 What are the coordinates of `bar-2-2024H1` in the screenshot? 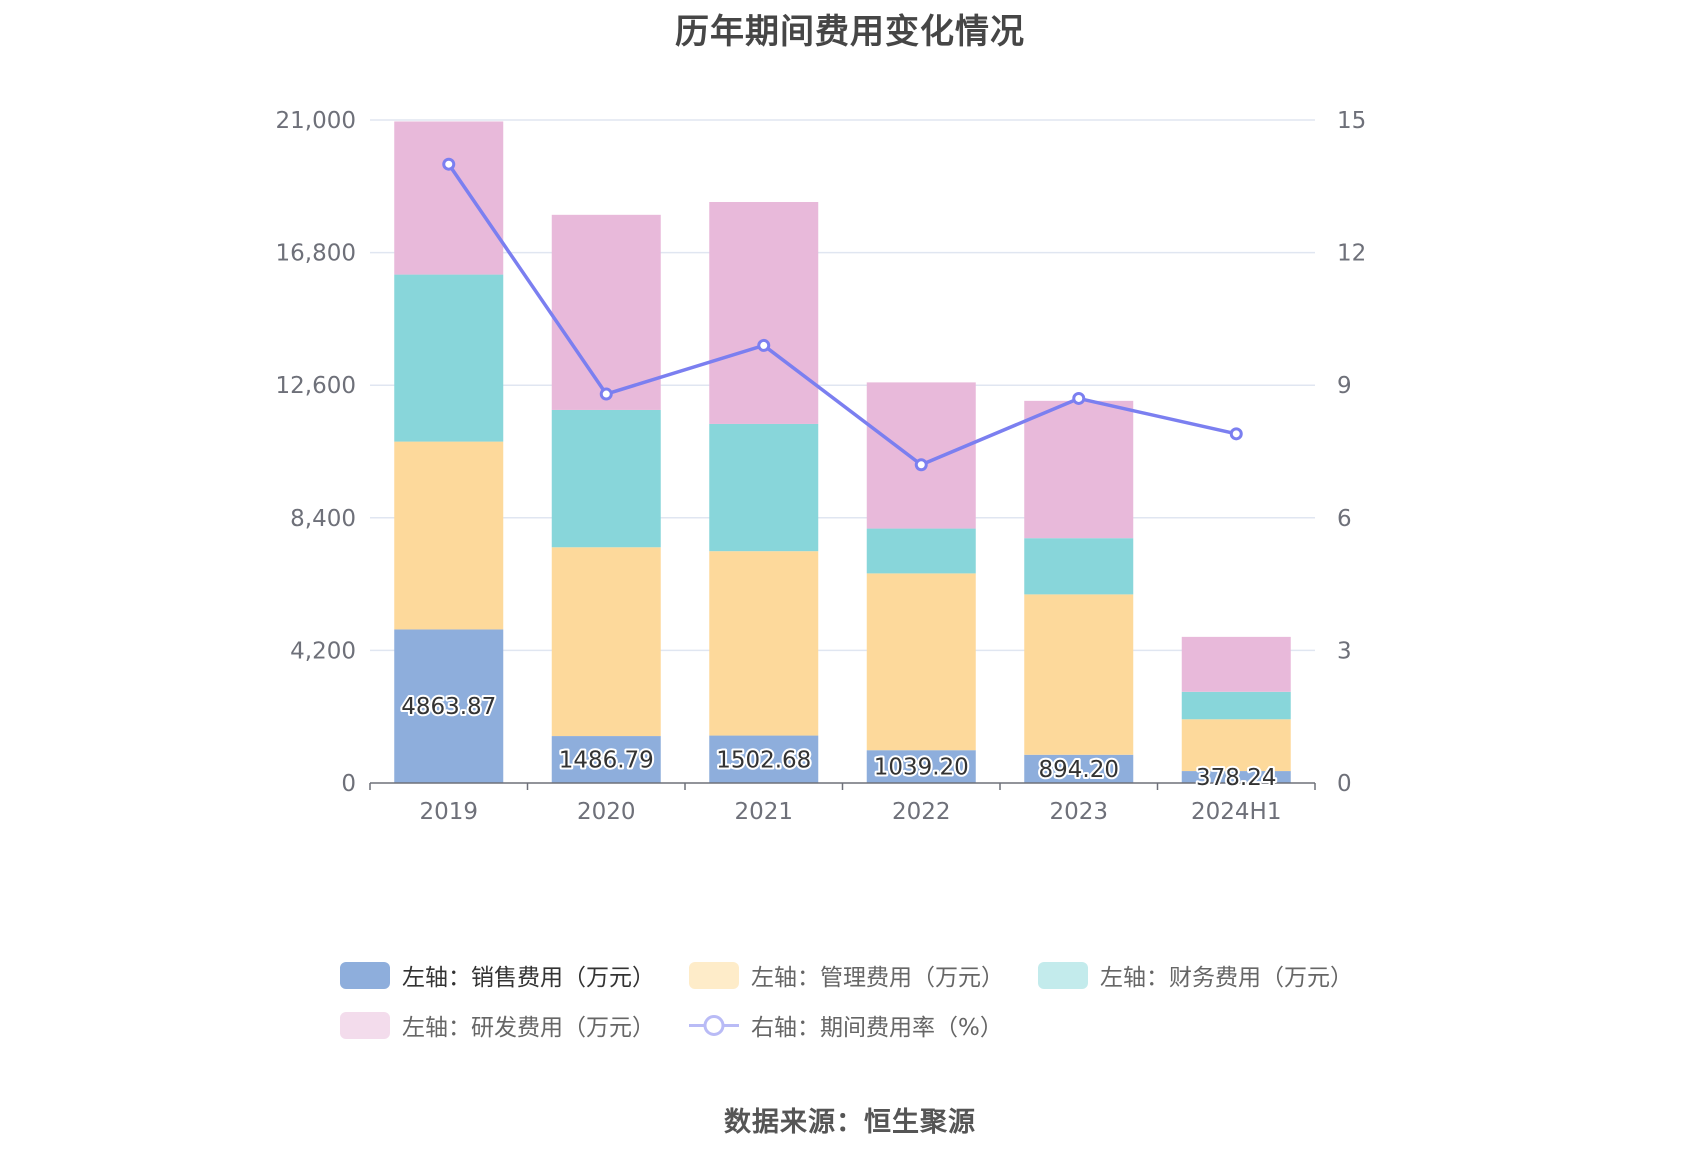 It's located at (1236, 705).